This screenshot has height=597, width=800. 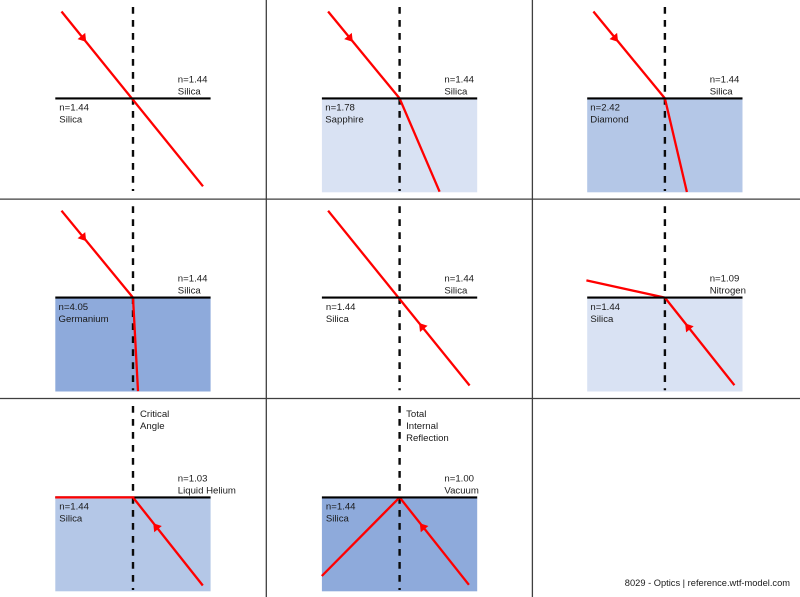 I want to click on svg-text: Sapphire, so click(x=344, y=120).